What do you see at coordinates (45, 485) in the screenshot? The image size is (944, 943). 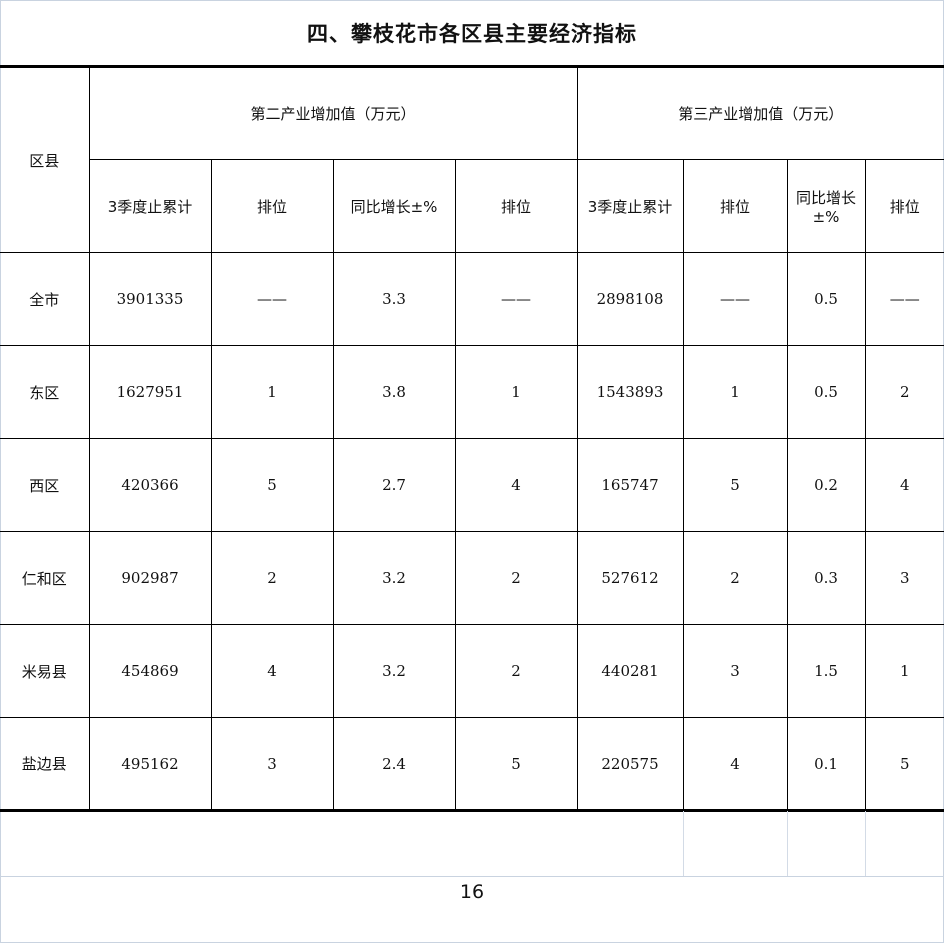 I see `district-cell: 西区` at bounding box center [45, 485].